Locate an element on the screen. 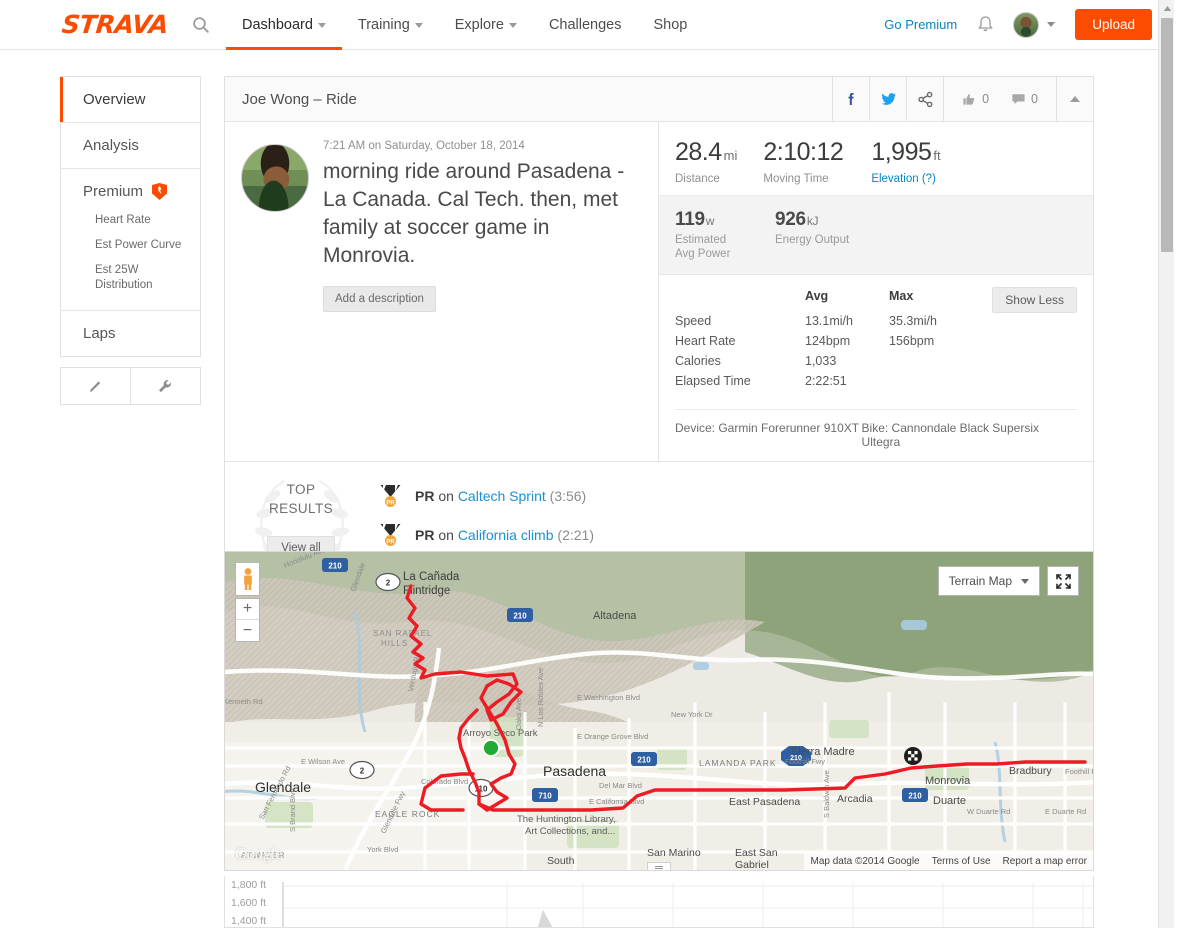 The width and height of the screenshot is (1190, 928). stat-estimated-avg-power: 119w Estimated Avg Power is located at coordinates (711, 235).